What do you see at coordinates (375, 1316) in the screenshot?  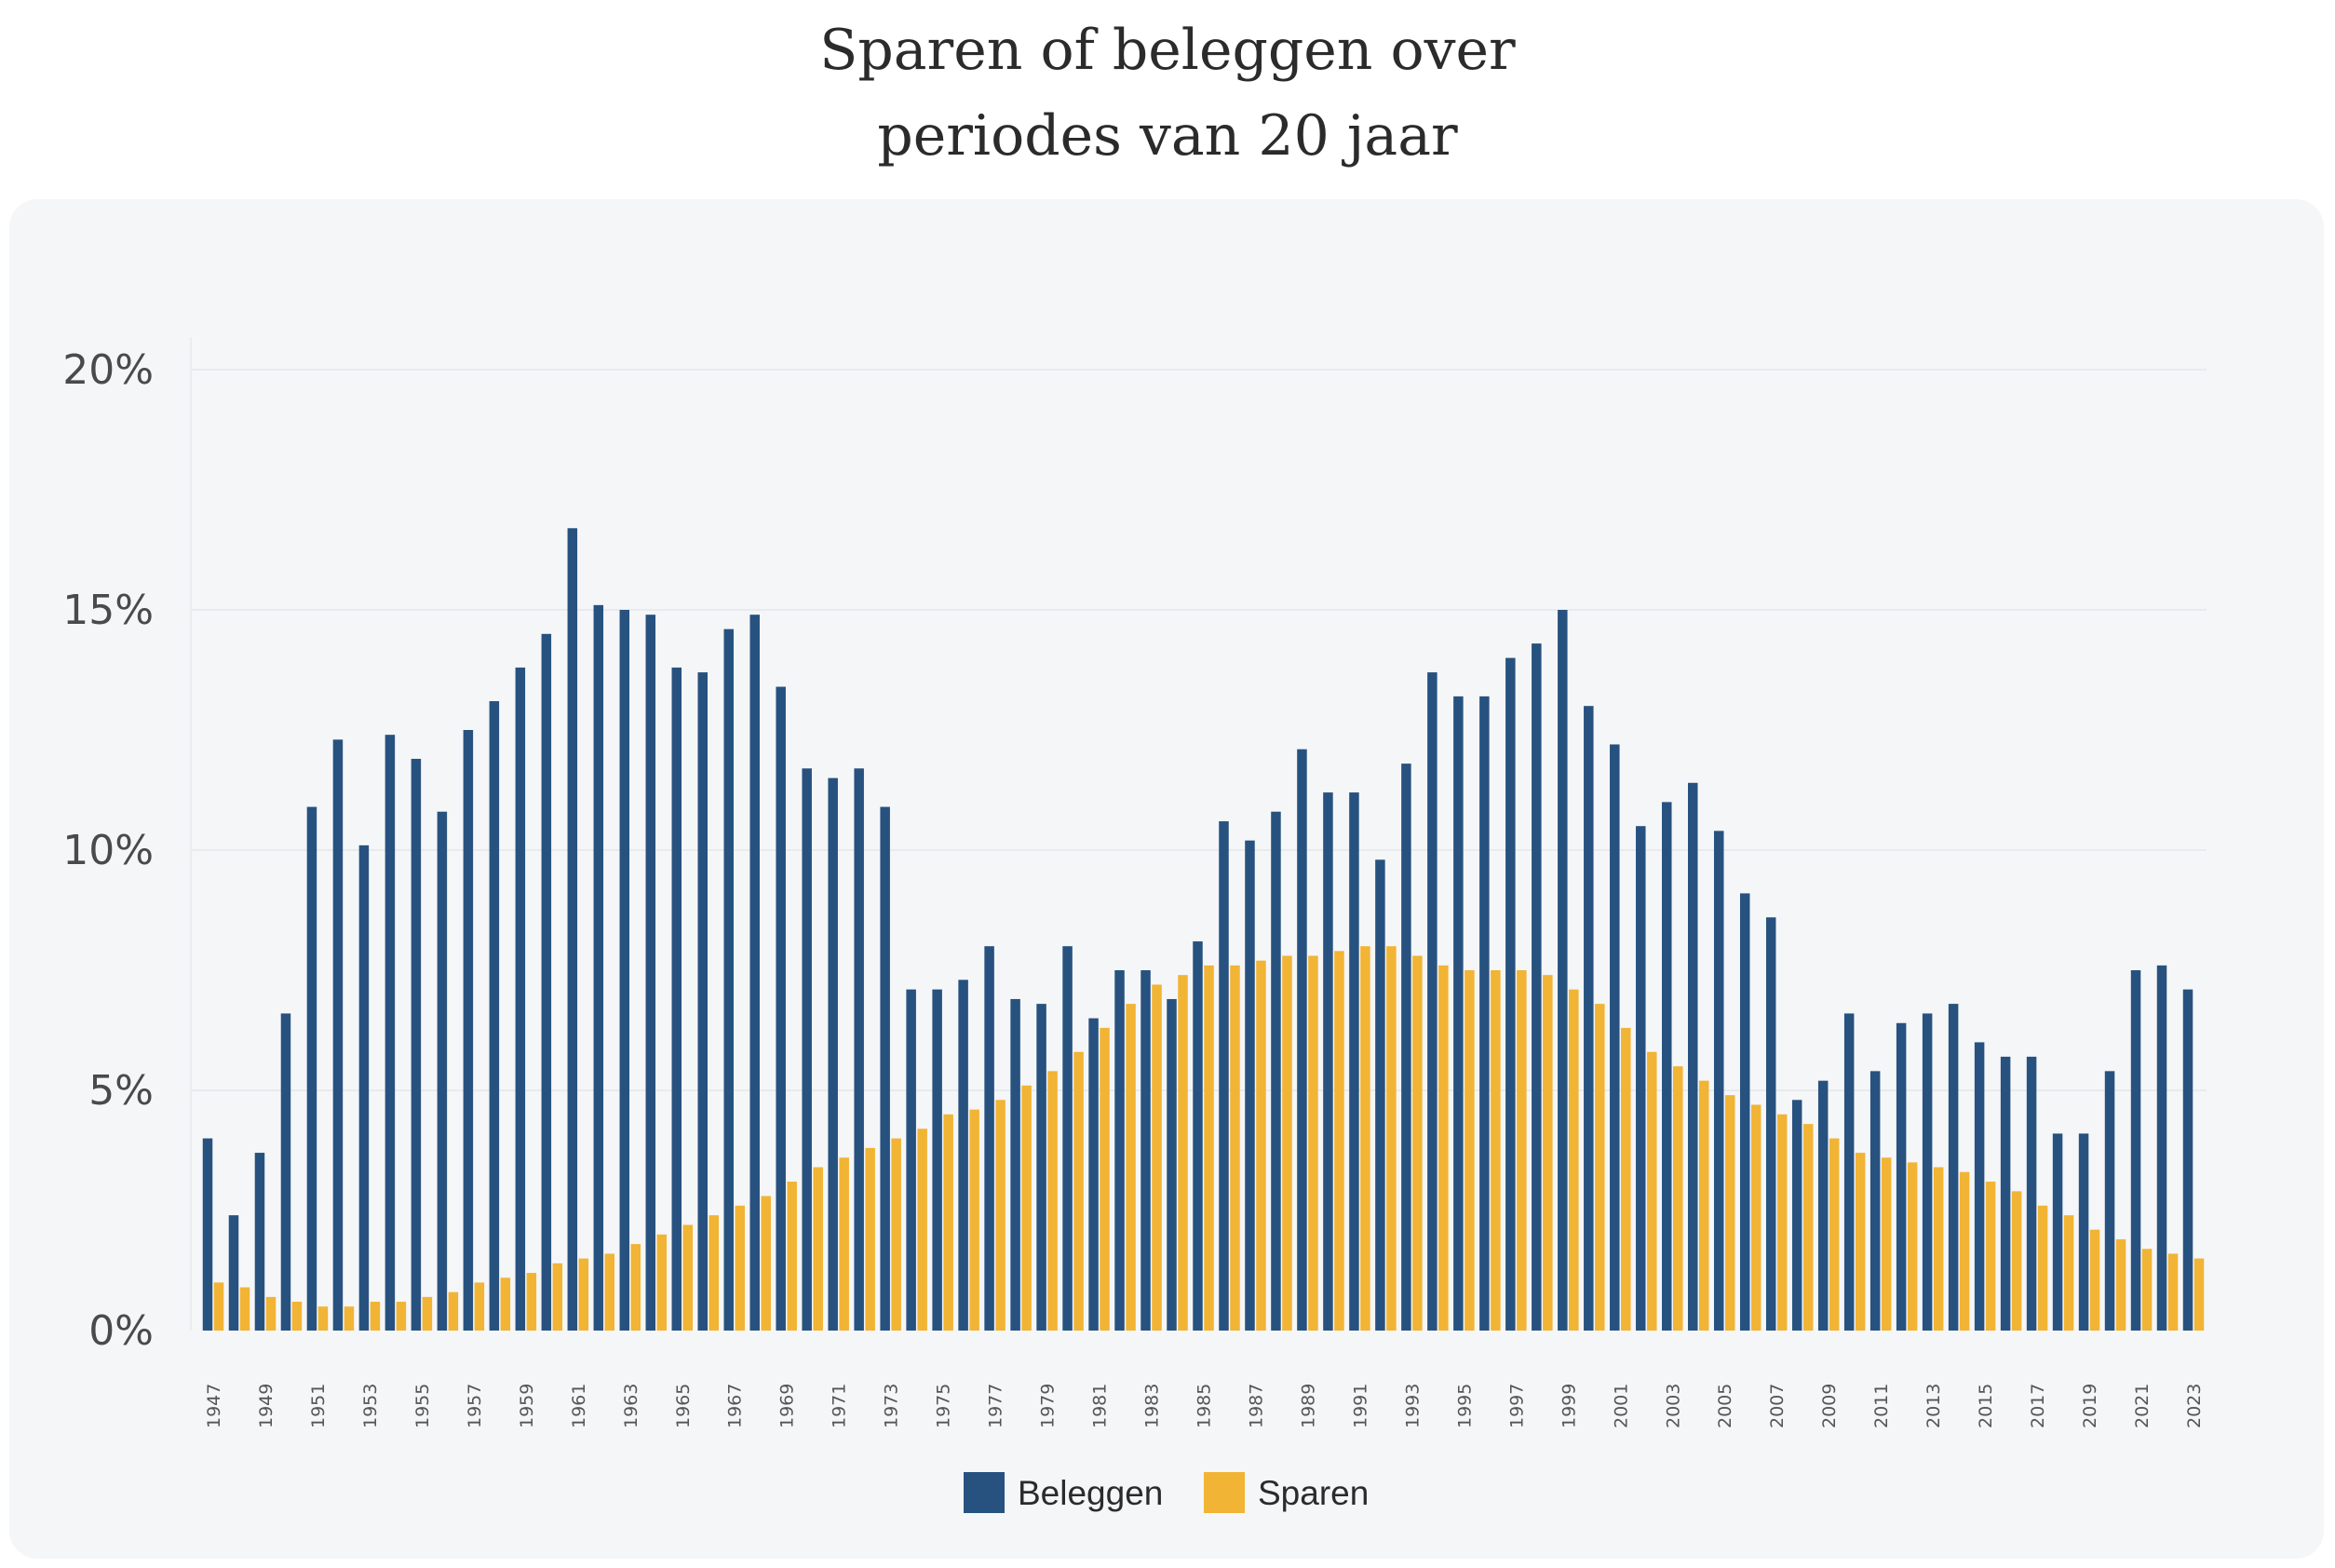 I see `bar-sparen-1953` at bounding box center [375, 1316].